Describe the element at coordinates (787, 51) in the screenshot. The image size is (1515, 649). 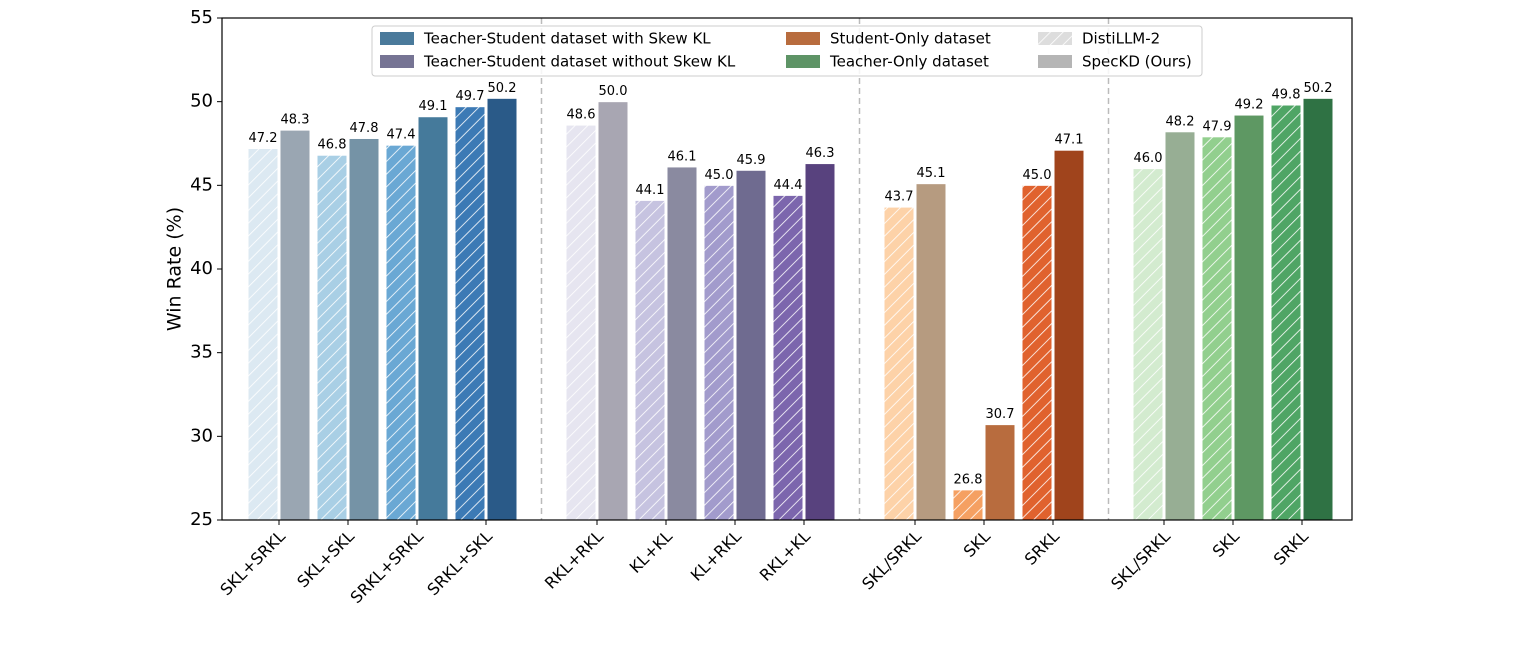
I see `legend-box` at that location.